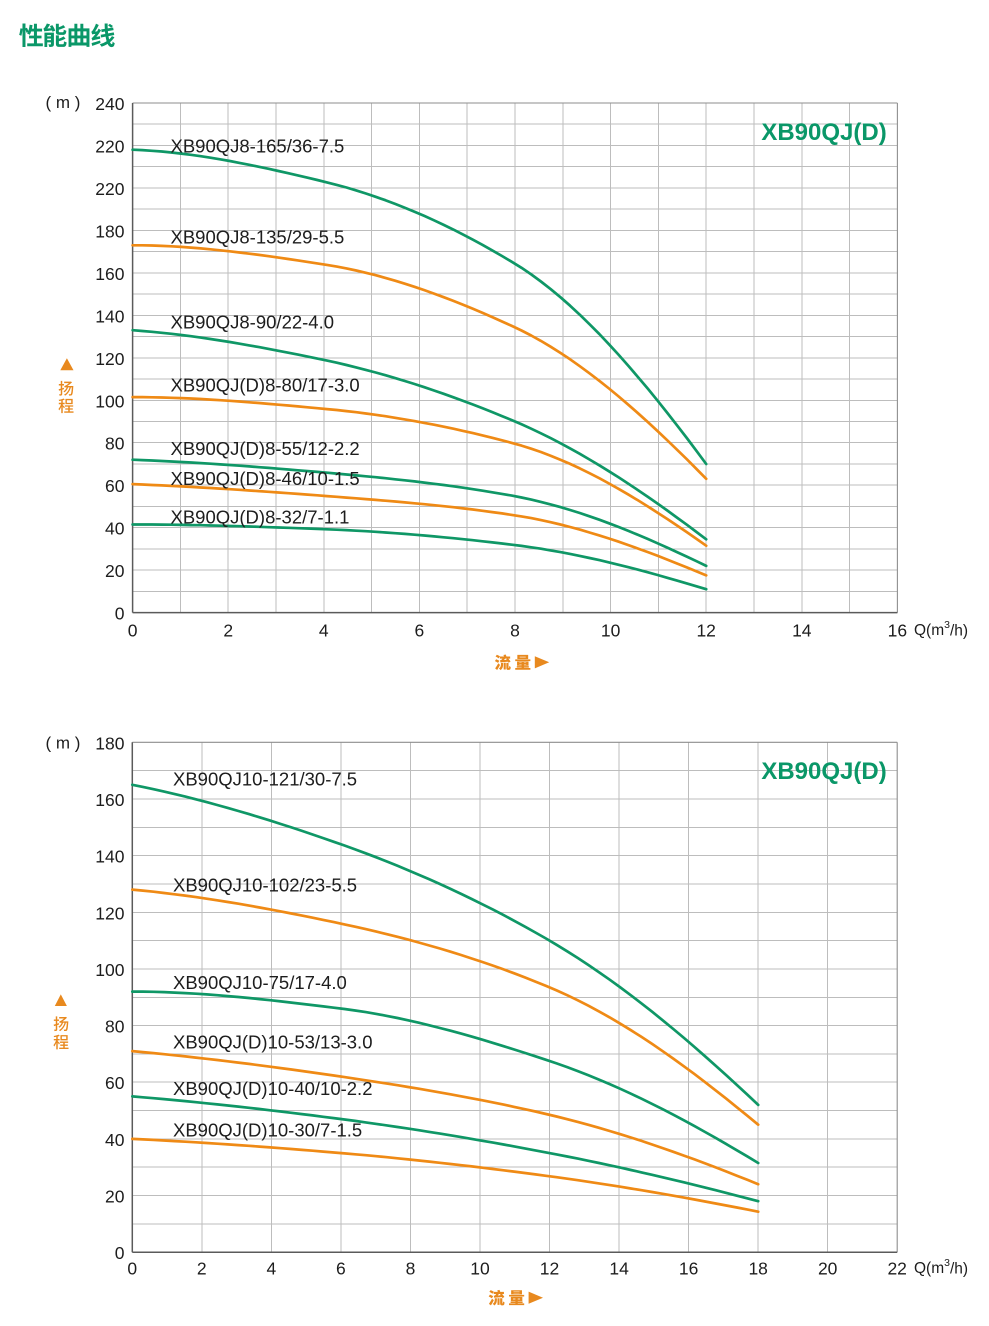 The width and height of the screenshot is (989, 1326). I want to click on svg-text: XB90QJ(D)8-55/12-2.2, so click(265, 448).